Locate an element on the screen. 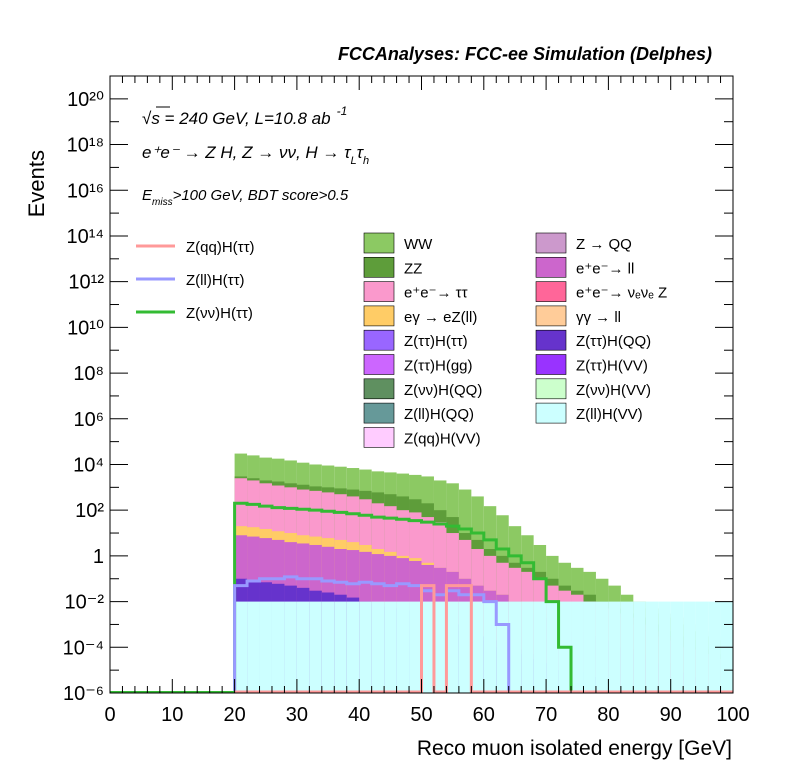 The image size is (796, 772). y-tick-label: 10²⁰ is located at coordinates (85, 100).